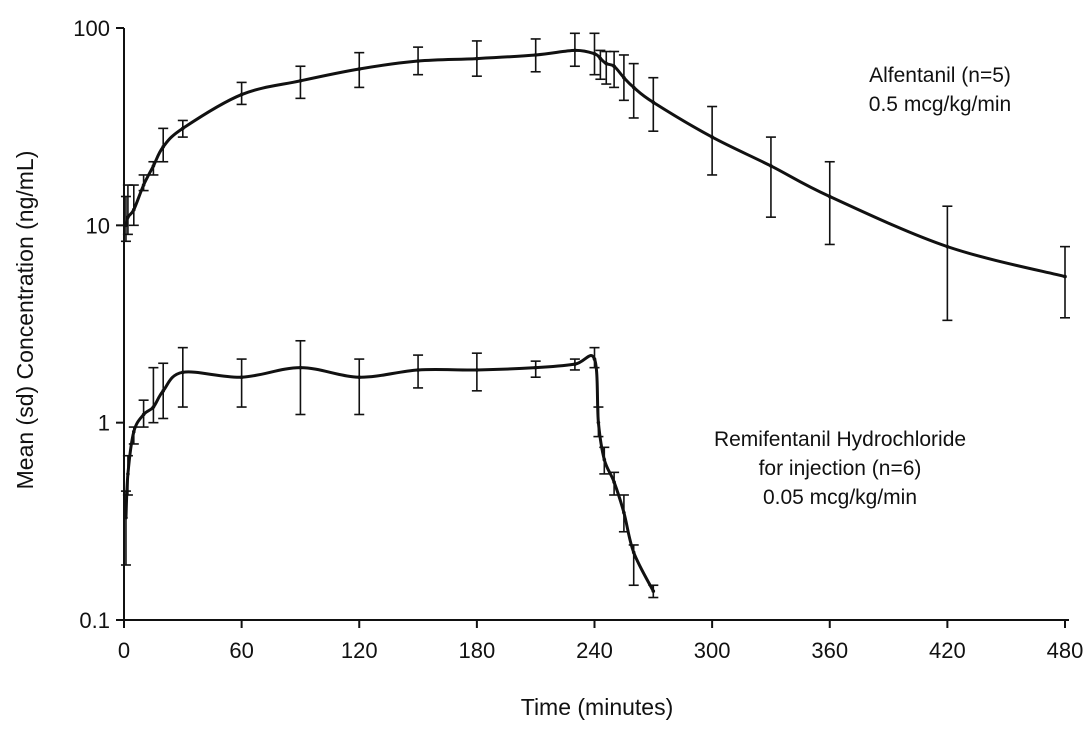 This screenshot has width=1091, height=731. I want to click on y-tick-label: 100, so click(91, 28).